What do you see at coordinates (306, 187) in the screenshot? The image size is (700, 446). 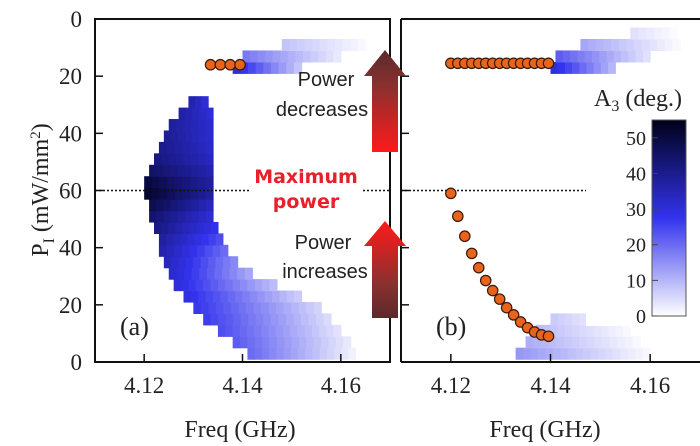 I see `max-power-label-bg` at bounding box center [306, 187].